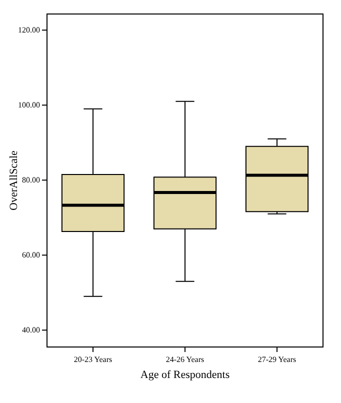 This screenshot has height=403, width=341. I want to click on x-axis-title: Age of Respondents, so click(185, 375).